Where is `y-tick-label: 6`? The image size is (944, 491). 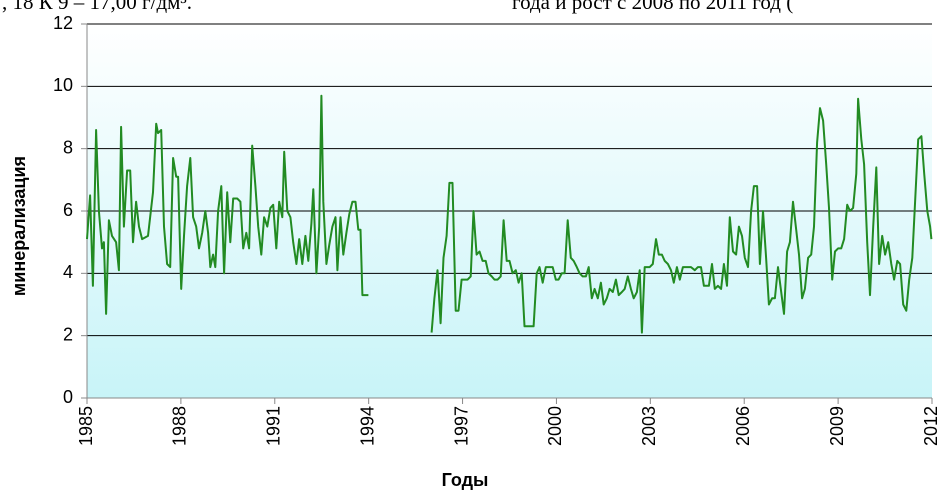
y-tick-label: 6 is located at coordinates (68, 210).